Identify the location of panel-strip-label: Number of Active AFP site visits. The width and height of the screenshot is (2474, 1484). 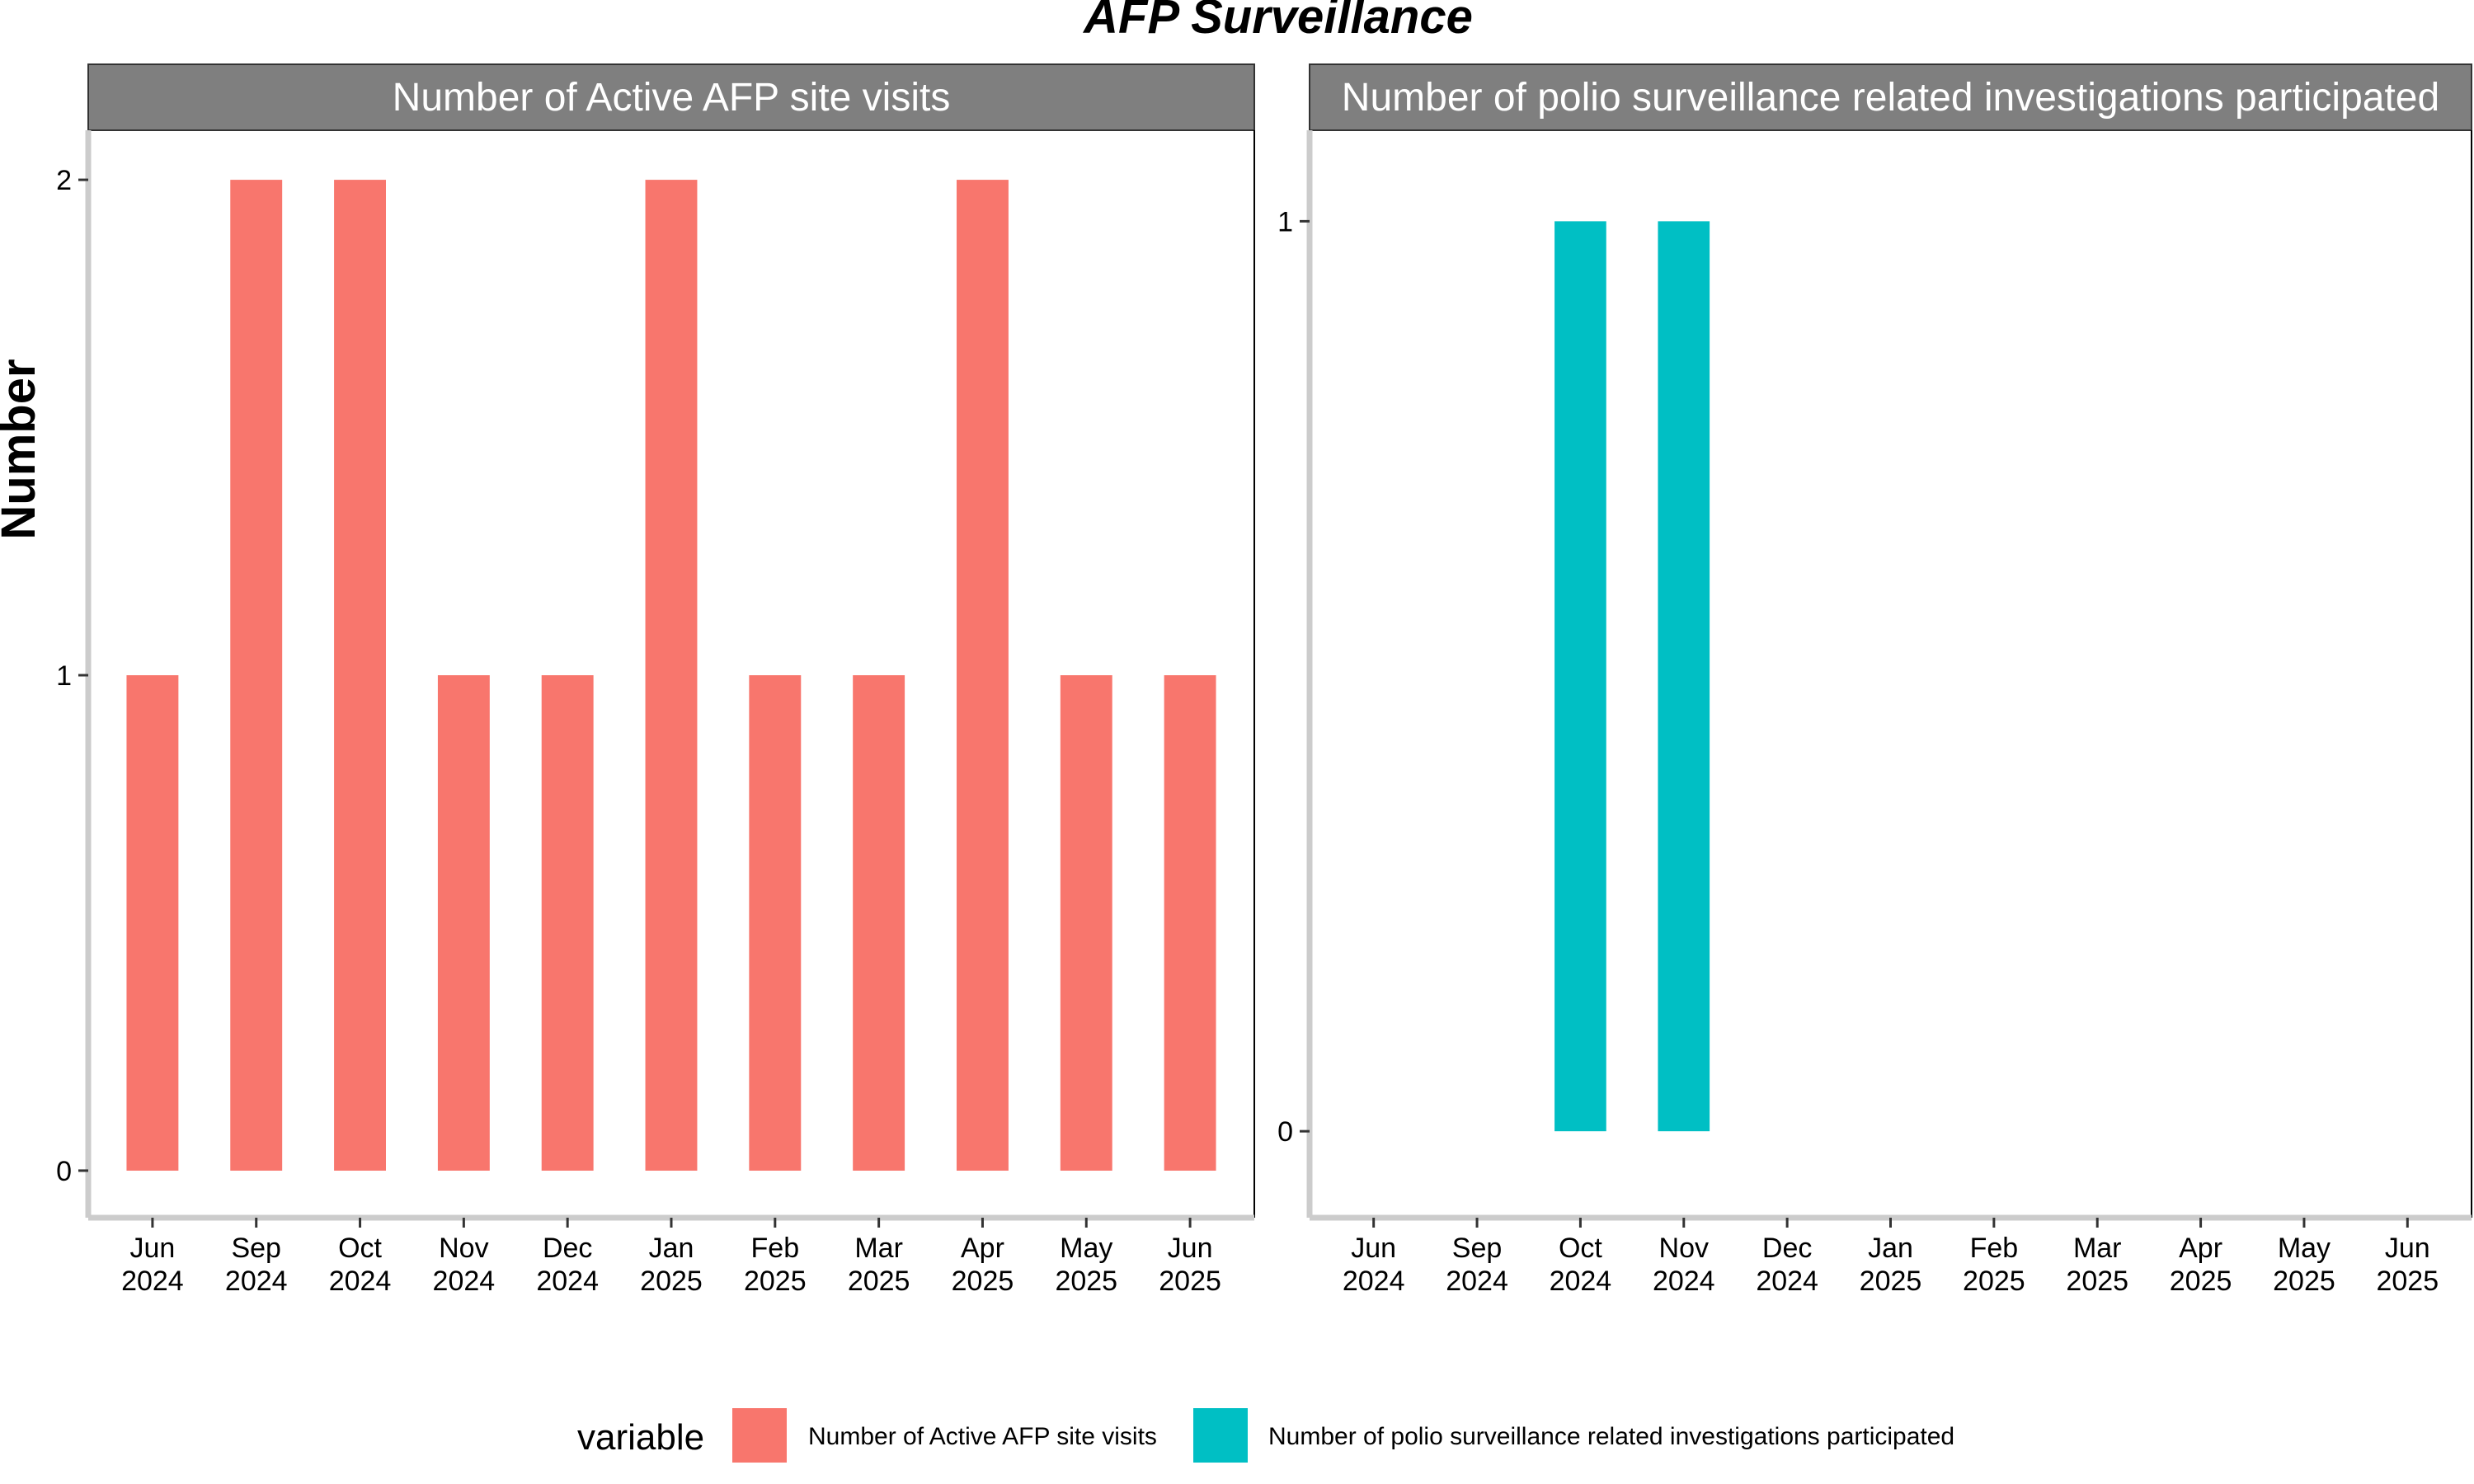
(672, 98).